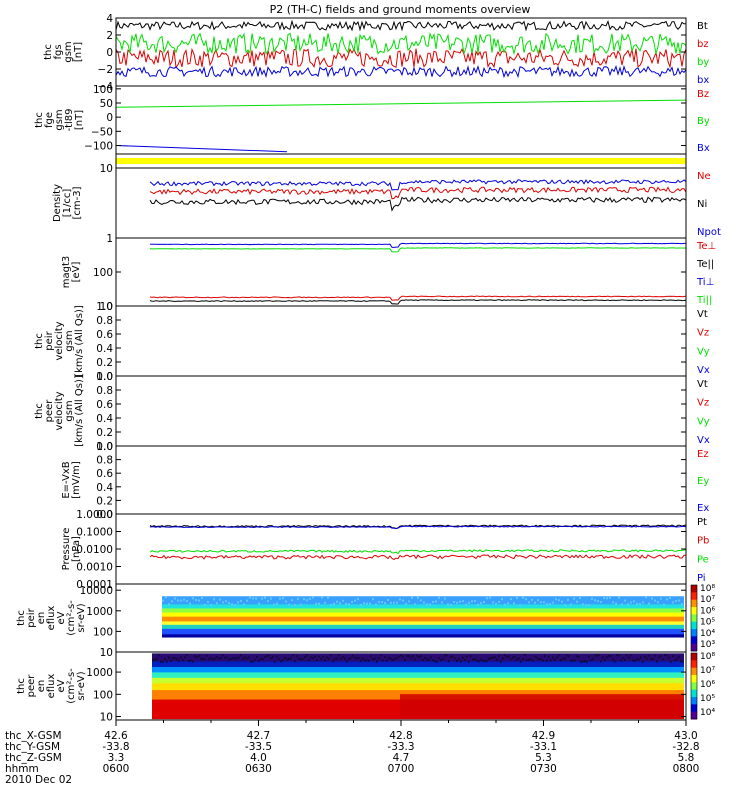 Image resolution: width=750 pixels, height=800 pixels. I want to click on ephemeris-value: 42.9, so click(543, 736).